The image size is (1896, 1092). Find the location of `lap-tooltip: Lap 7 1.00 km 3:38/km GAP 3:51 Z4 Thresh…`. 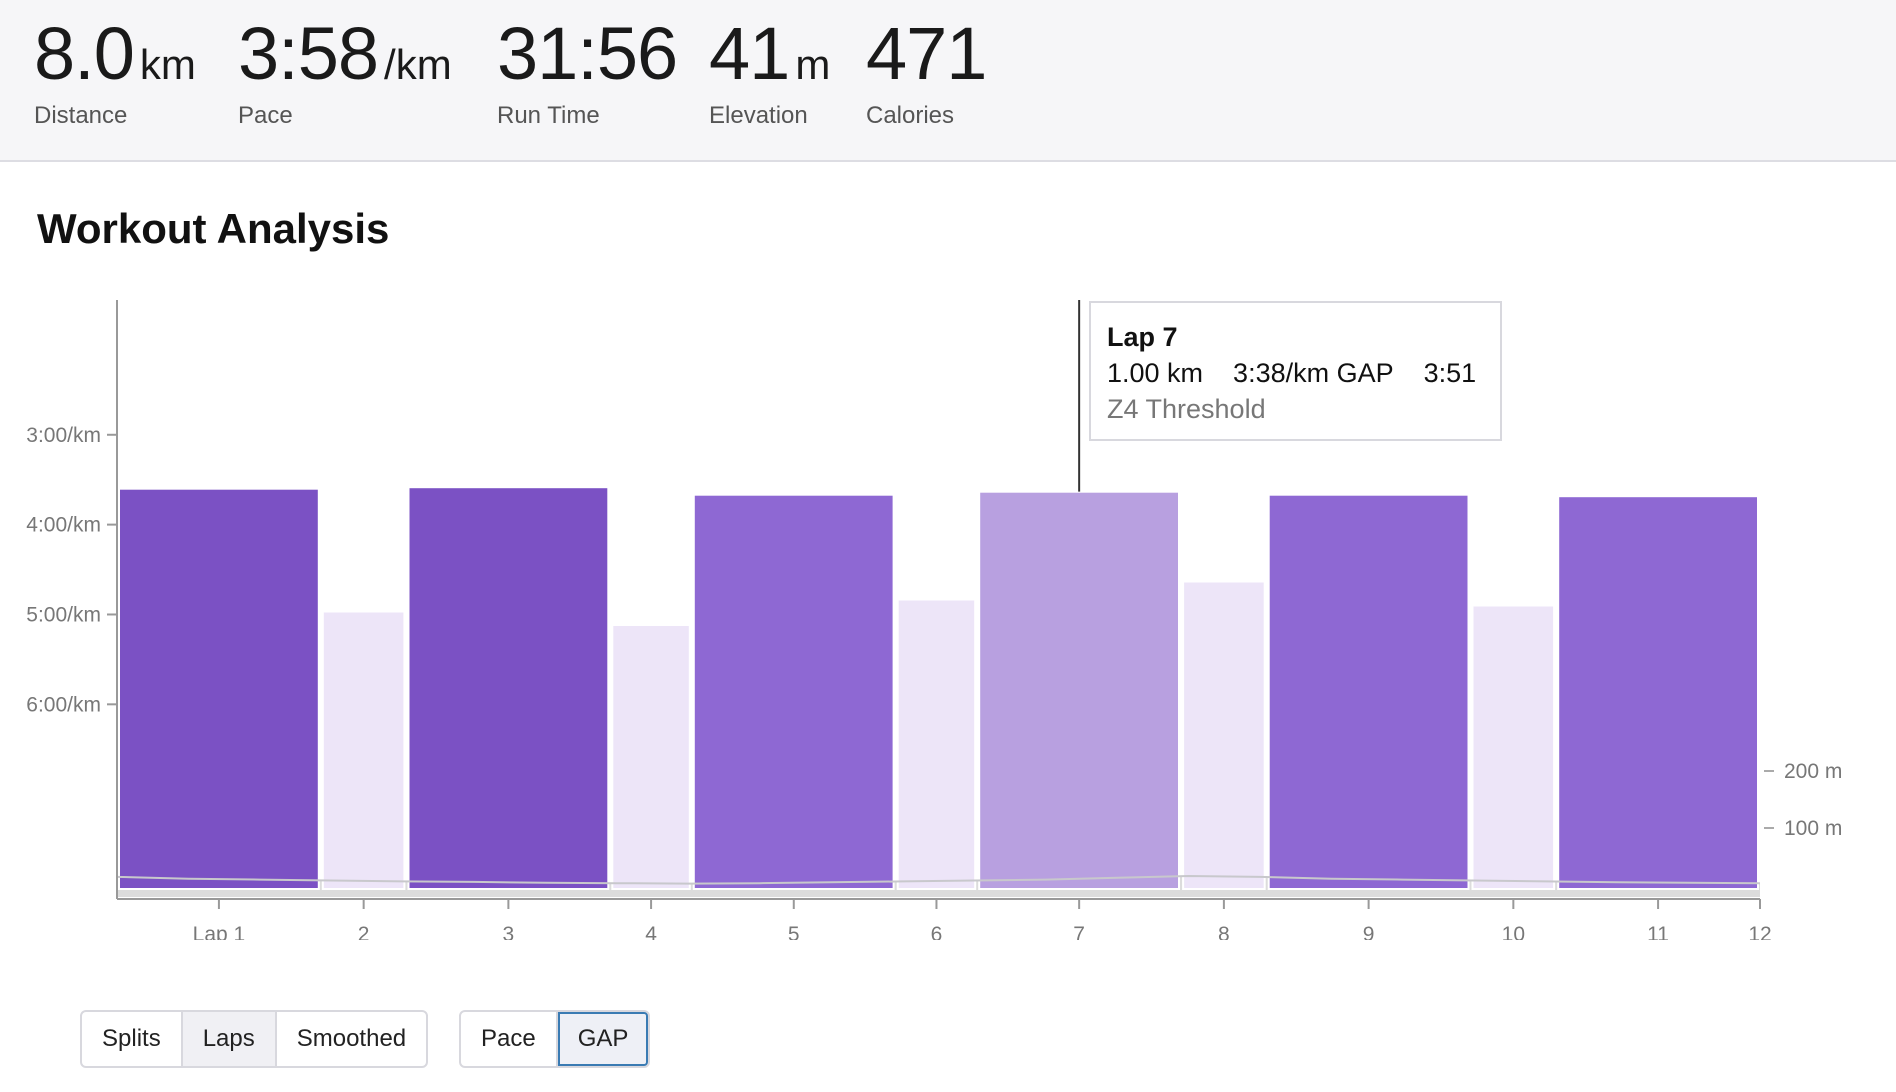

lap-tooltip: Lap 7 1.00 km 3:38/km GAP 3:51 Z4 Thresh… is located at coordinates (1295, 371).